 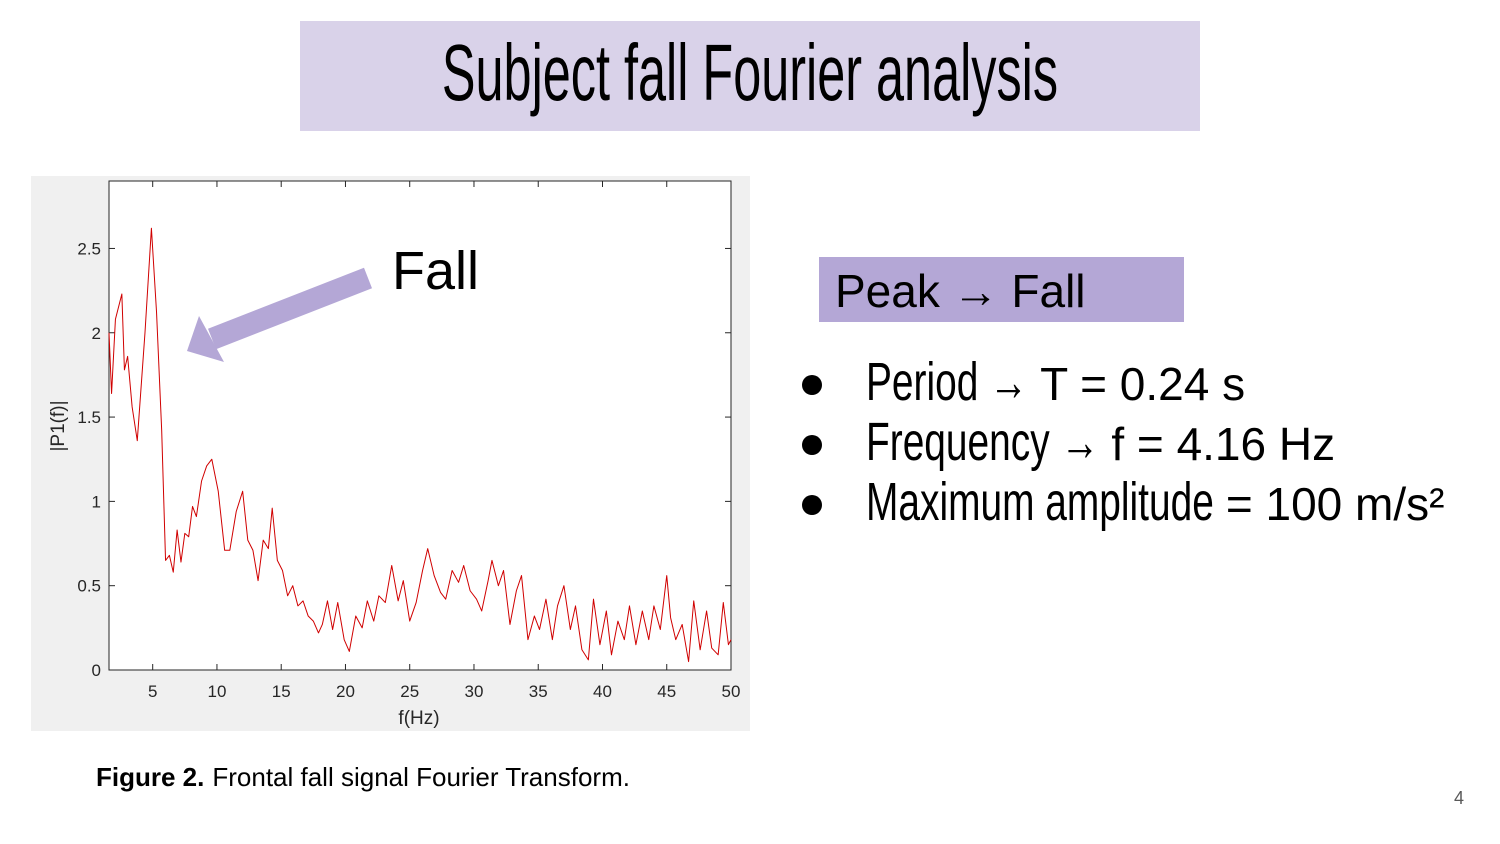 I want to click on x-tick-label: 10, so click(x=216, y=691).